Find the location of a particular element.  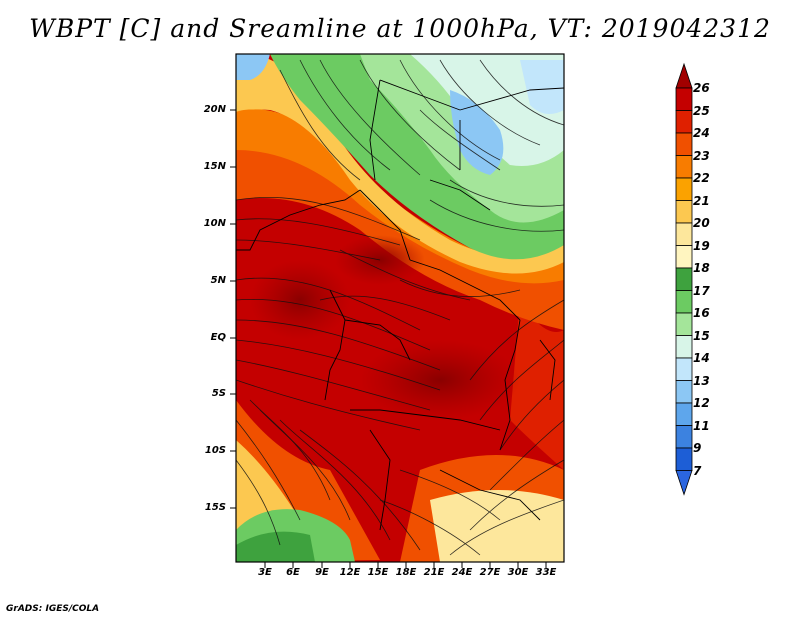

lat-label-15n: 15N is located at coordinates (214, 166).